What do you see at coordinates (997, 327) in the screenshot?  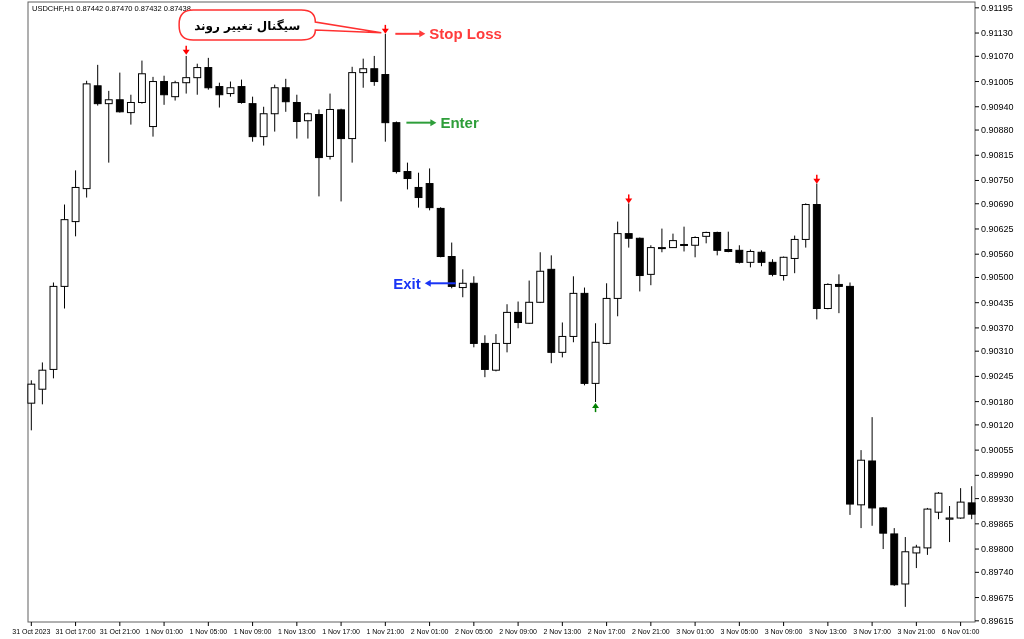 I see `y-tick-label: 0.90370` at bounding box center [997, 327].